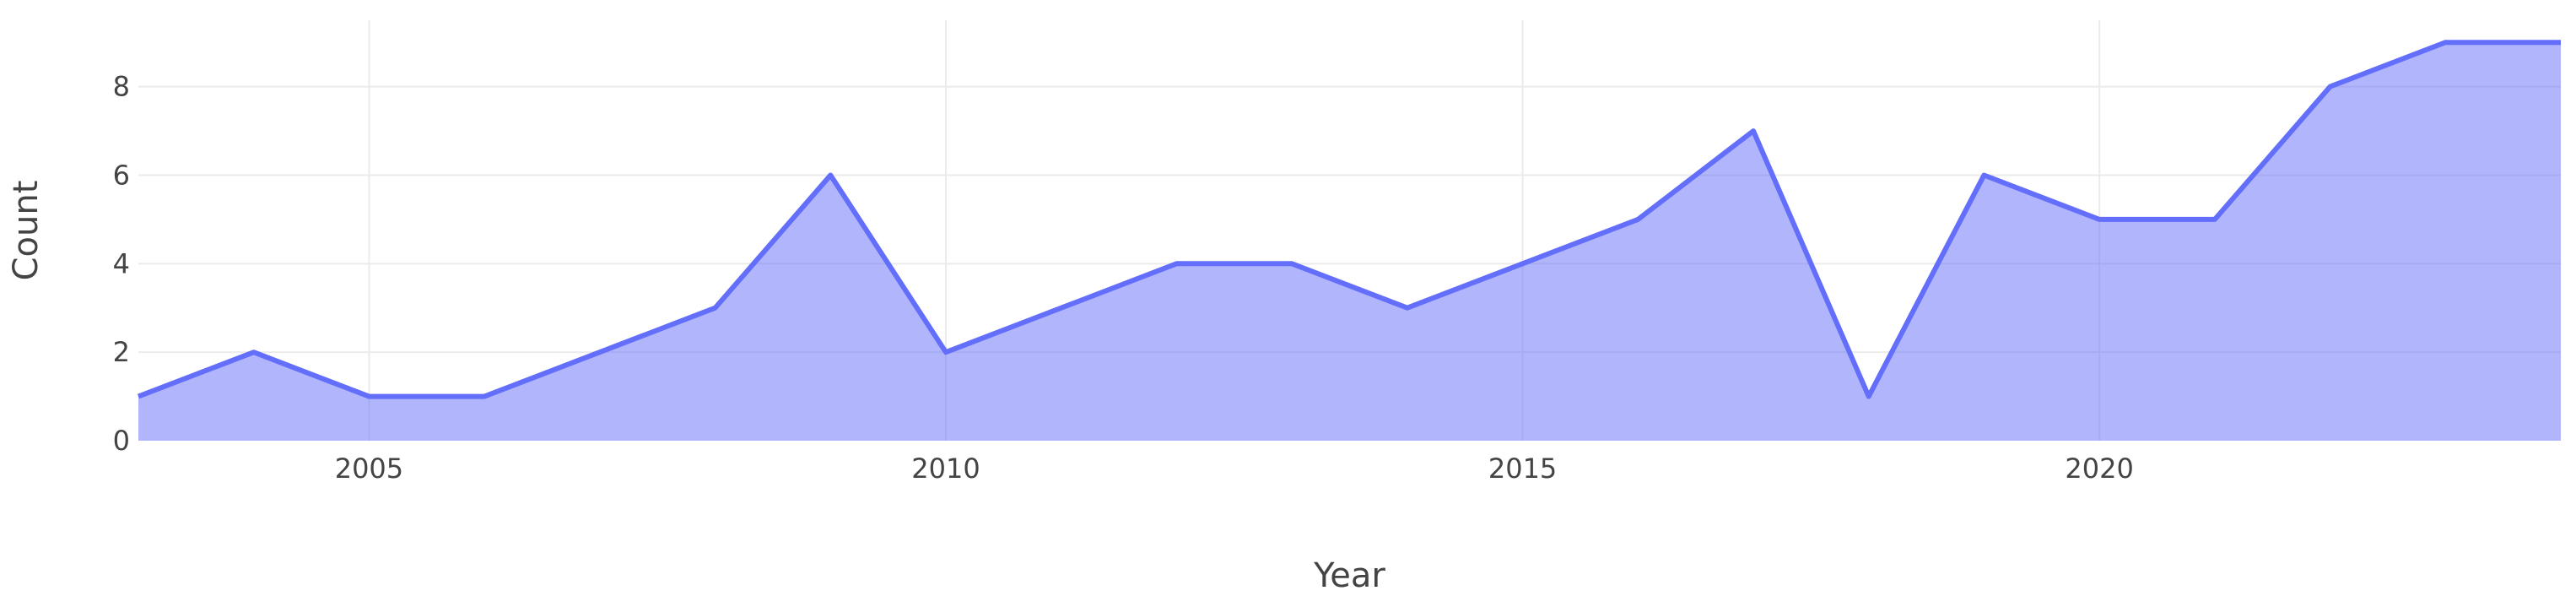 The height and width of the screenshot is (607, 2576). I want to click on y-tick-label: 6, so click(121, 175).